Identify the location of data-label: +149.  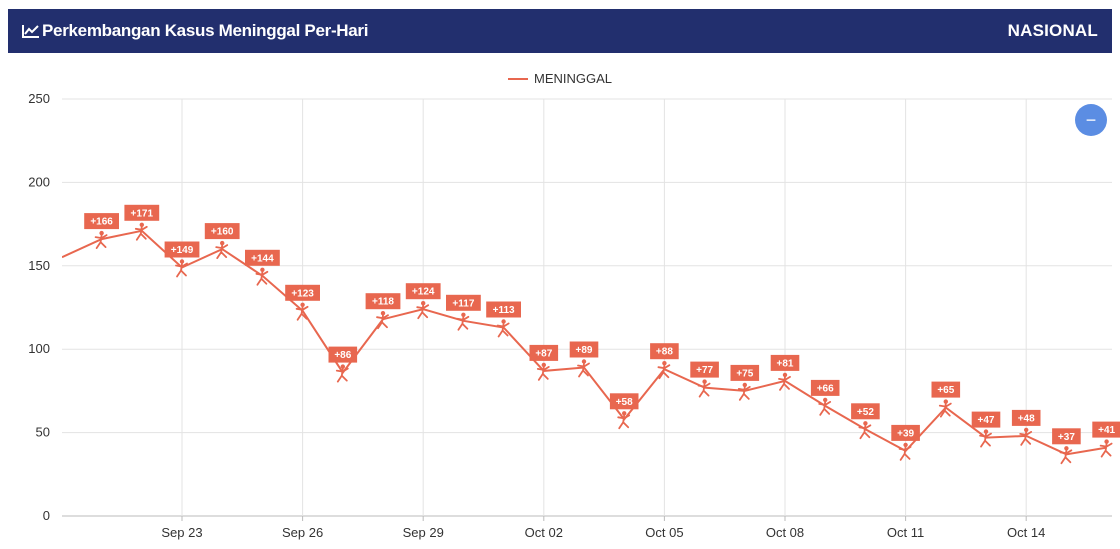
(182, 249).